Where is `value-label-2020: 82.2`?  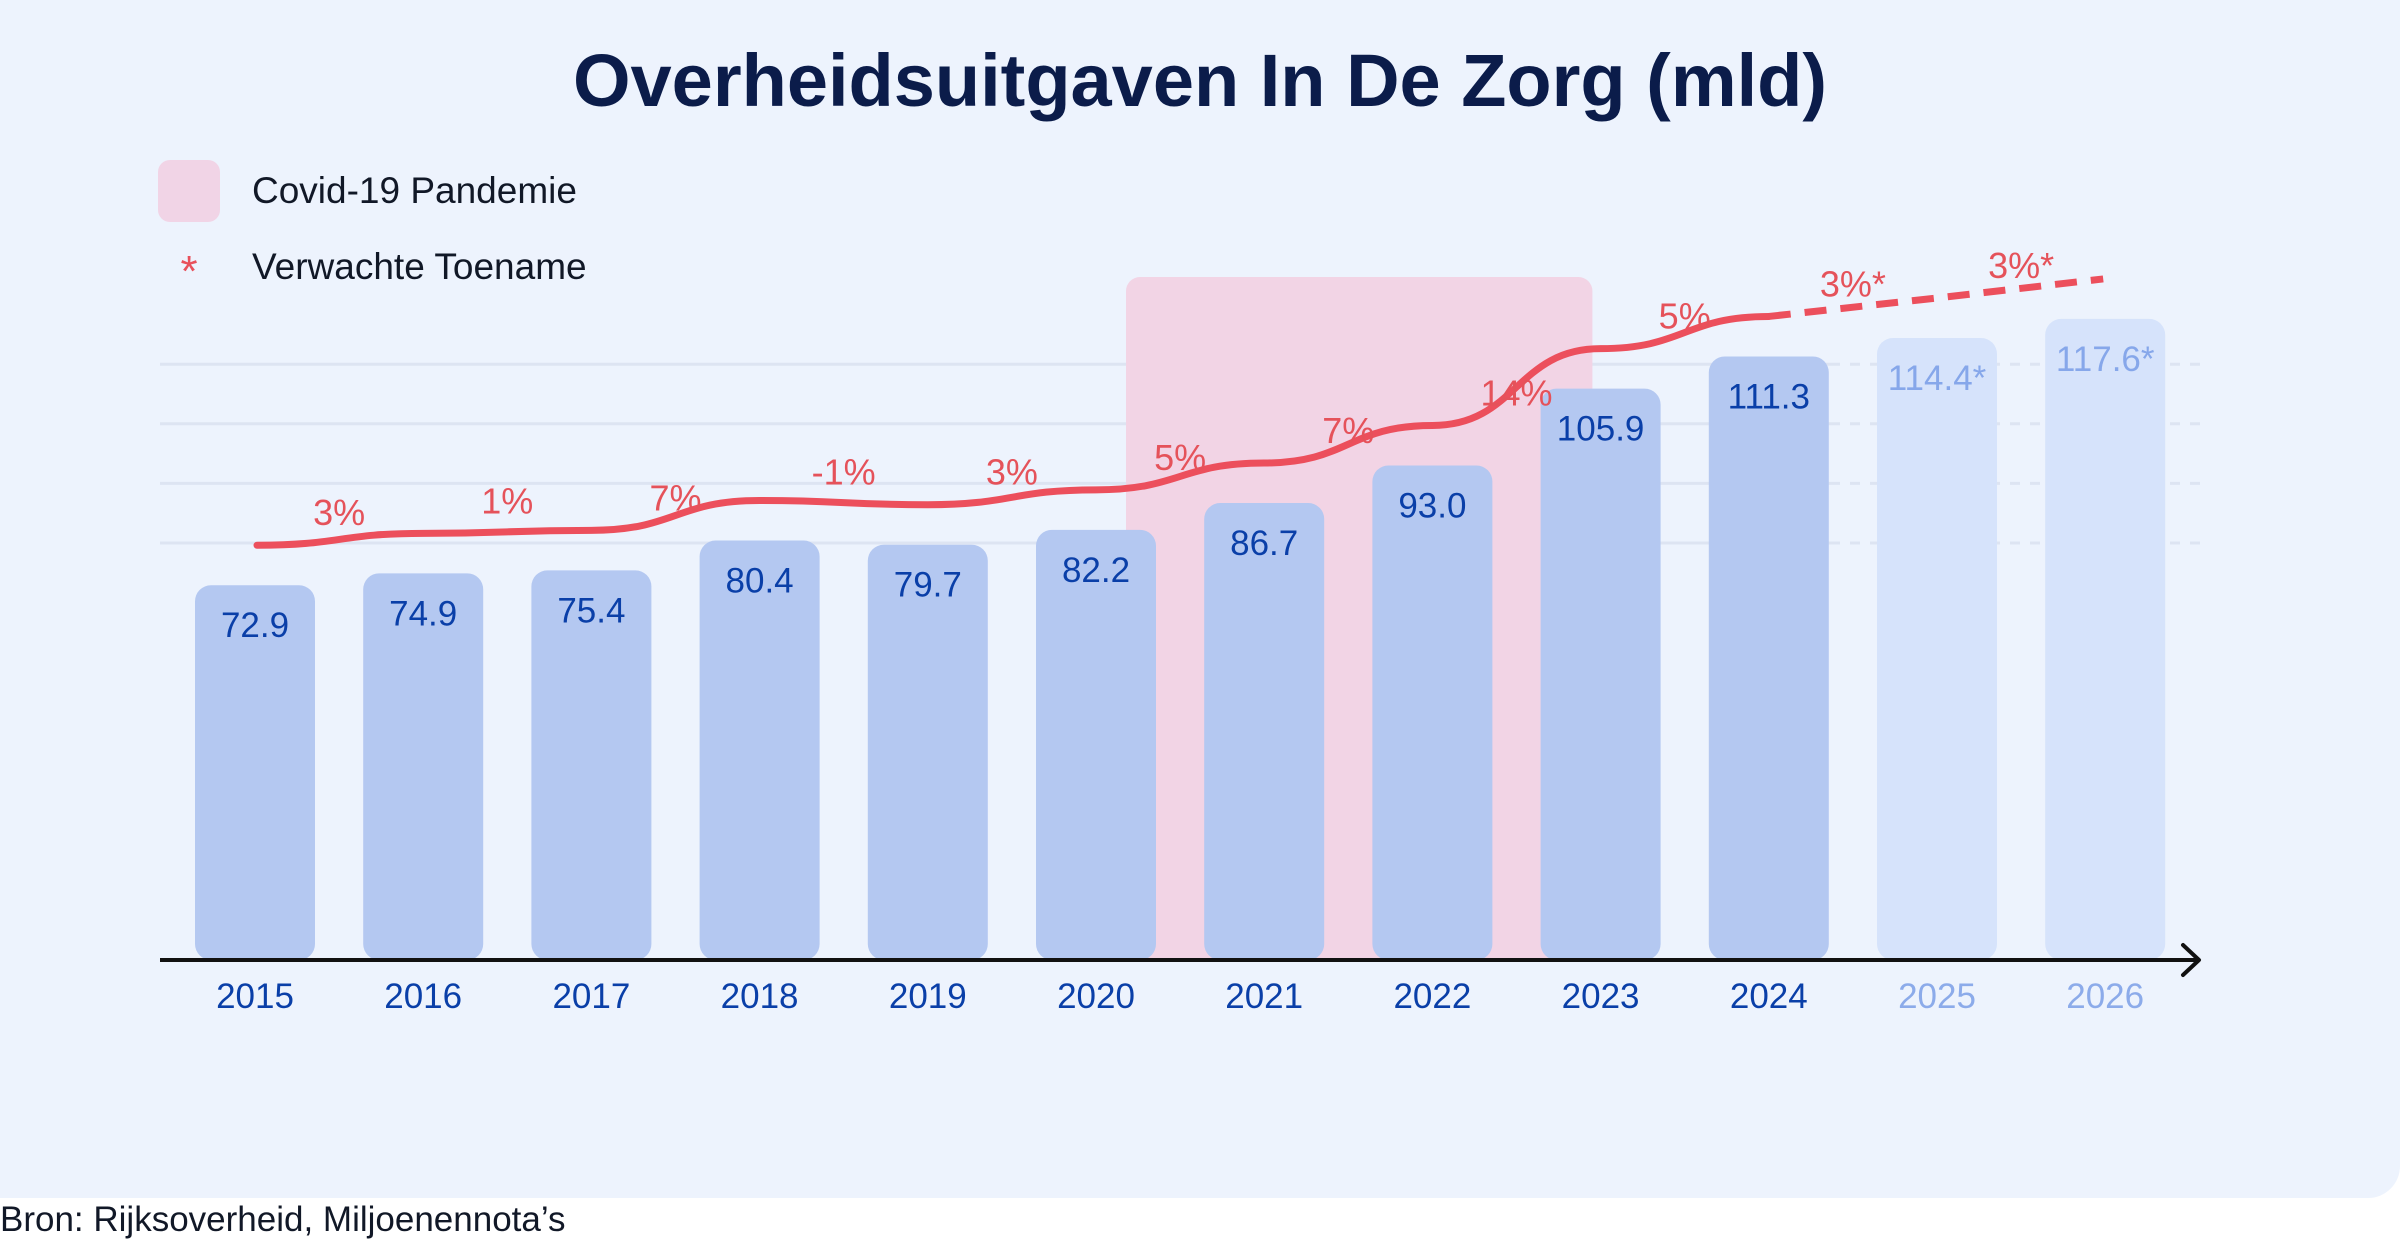
value-label-2020: 82.2 is located at coordinates (1096, 570).